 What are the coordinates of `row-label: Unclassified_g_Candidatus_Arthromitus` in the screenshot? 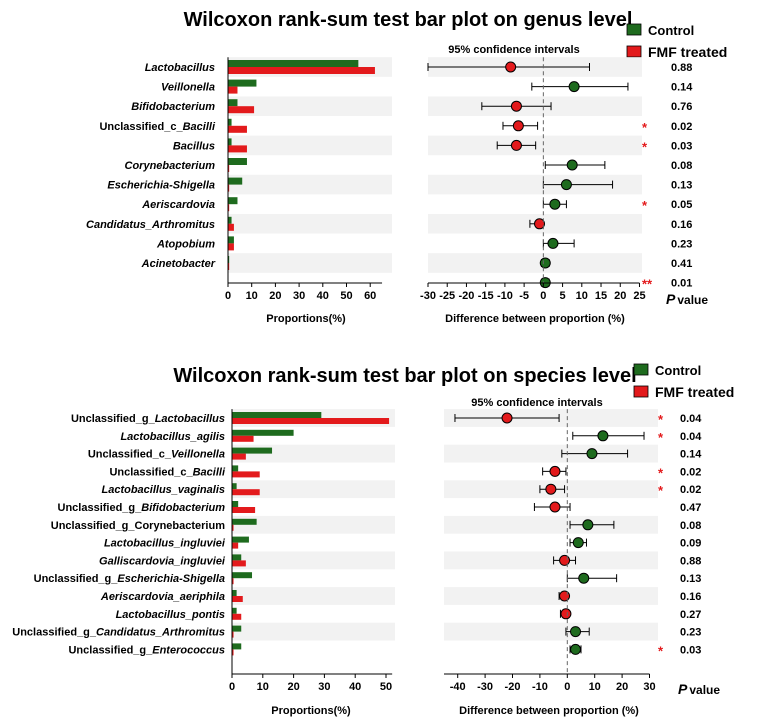 It's located at (118, 633).